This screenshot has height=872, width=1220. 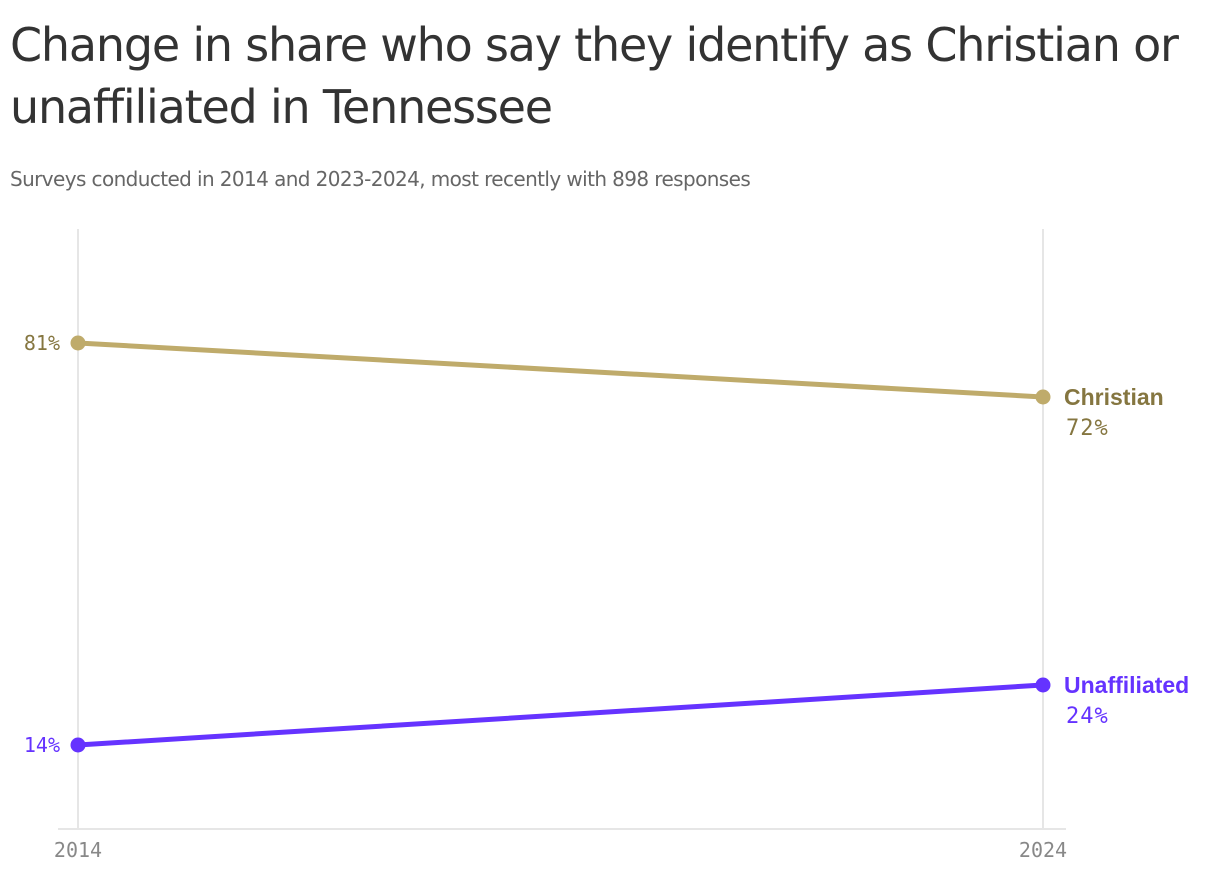 I want to click on start-value-label: 14%, so click(x=42, y=745).